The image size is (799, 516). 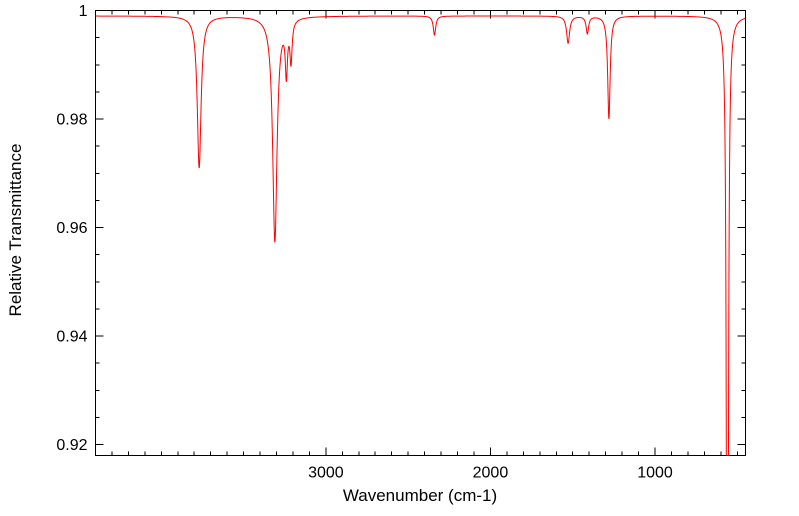 I want to click on y-tick-label: 0.94, so click(x=71, y=337).